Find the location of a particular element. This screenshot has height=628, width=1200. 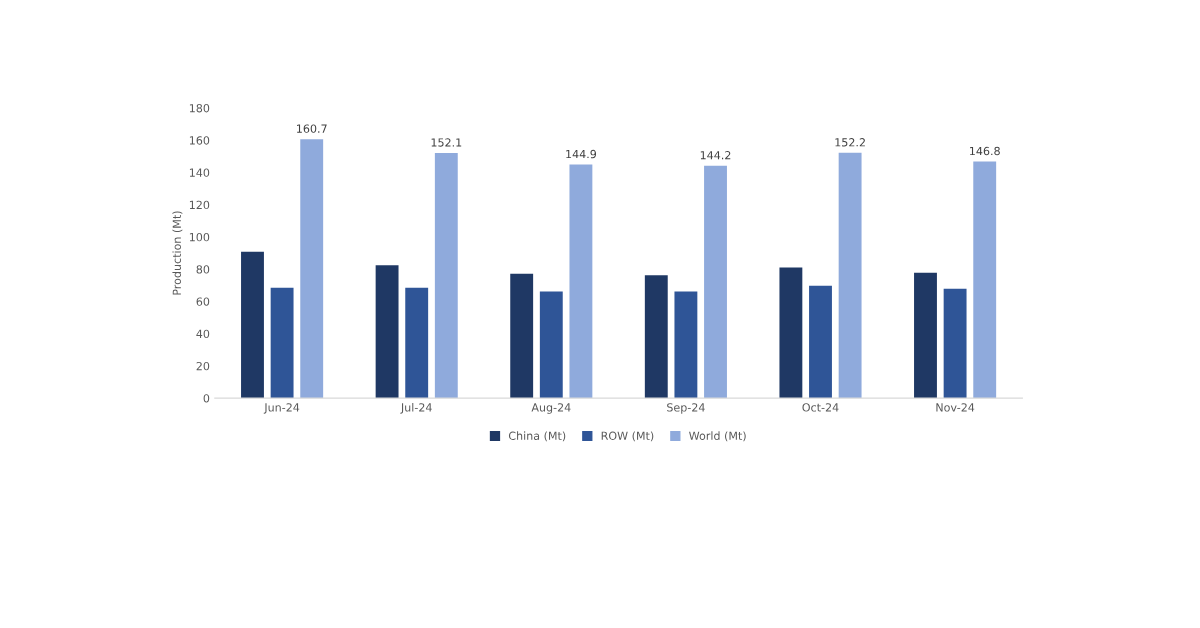

x-tick-label: Sep-24 is located at coordinates (686, 408).